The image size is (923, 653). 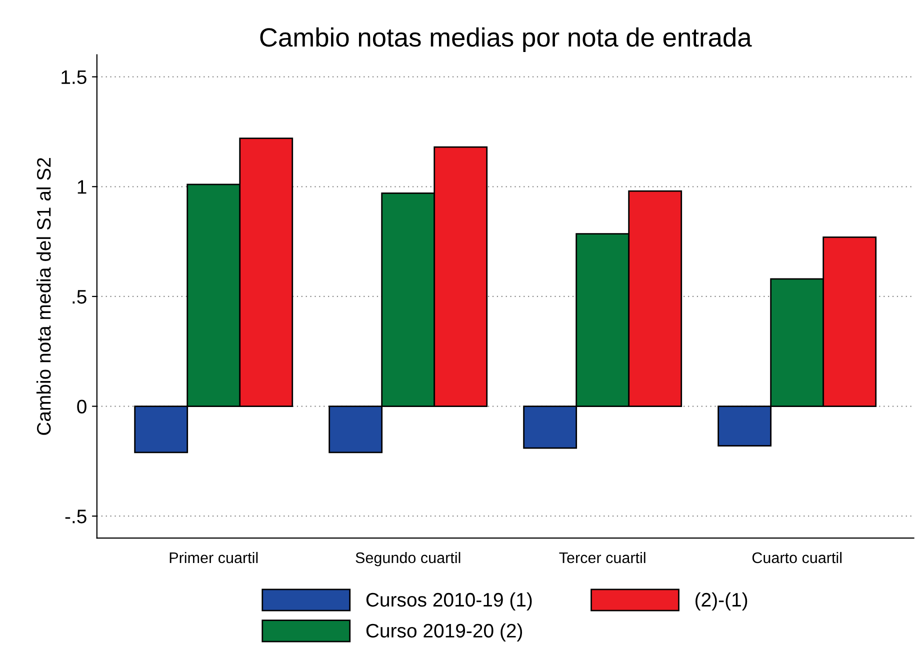 I want to click on y-axis-title: Cambio nota media del S1 al S2, so click(x=43, y=296).